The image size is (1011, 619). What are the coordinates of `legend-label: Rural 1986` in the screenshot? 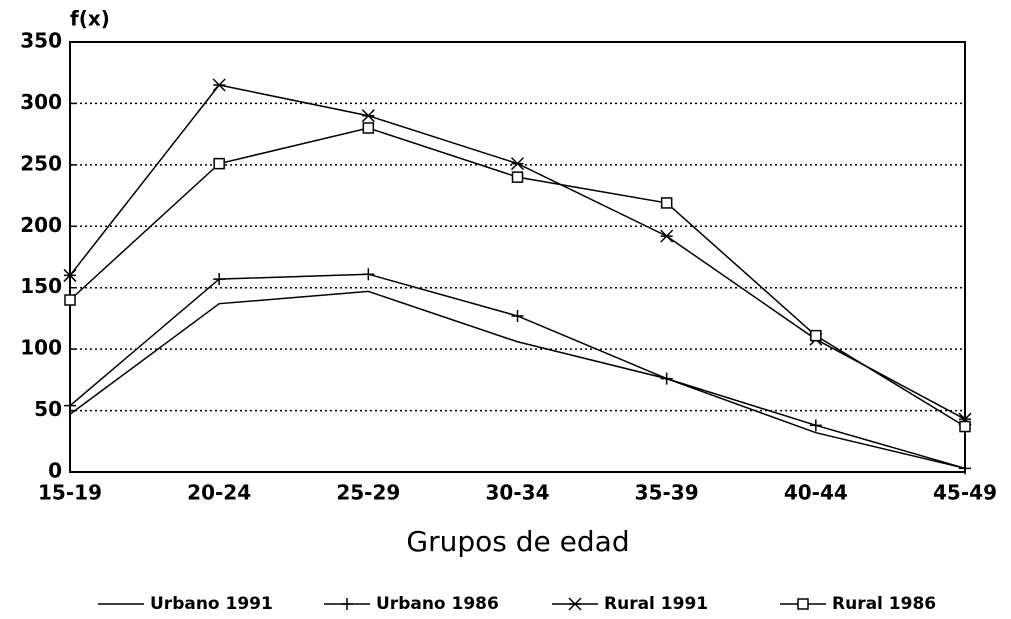 It's located at (884, 604).